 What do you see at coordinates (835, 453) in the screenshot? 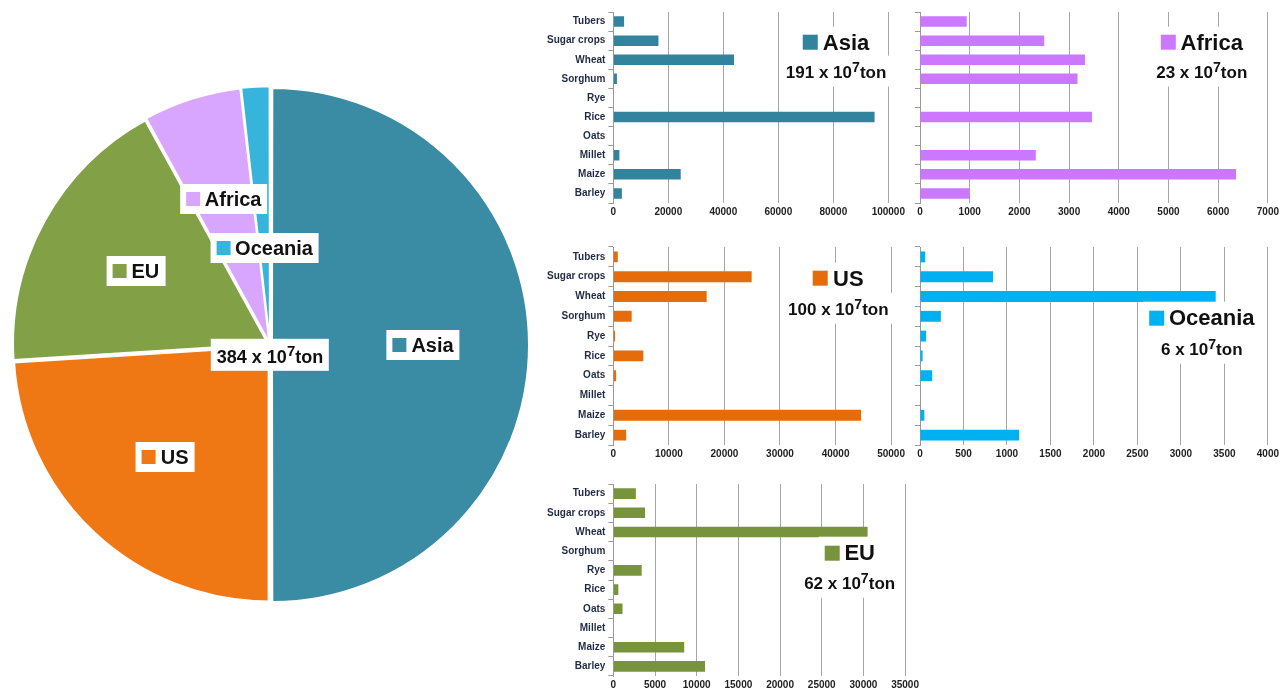
I see `x-tick-label: 40000` at bounding box center [835, 453].